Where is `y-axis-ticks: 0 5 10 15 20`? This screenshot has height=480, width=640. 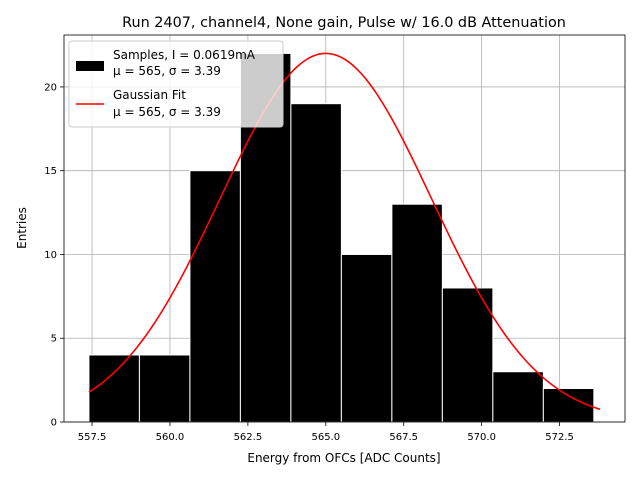 y-axis-ticks: 0 5 10 15 20 is located at coordinates (54, 255).